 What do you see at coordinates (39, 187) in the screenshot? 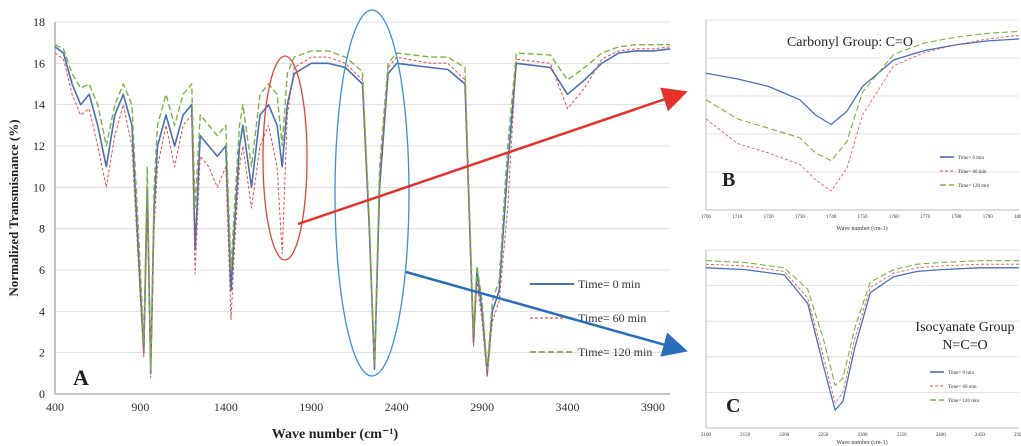
I see `panel-a-y-tick-label: 10` at bounding box center [39, 187].